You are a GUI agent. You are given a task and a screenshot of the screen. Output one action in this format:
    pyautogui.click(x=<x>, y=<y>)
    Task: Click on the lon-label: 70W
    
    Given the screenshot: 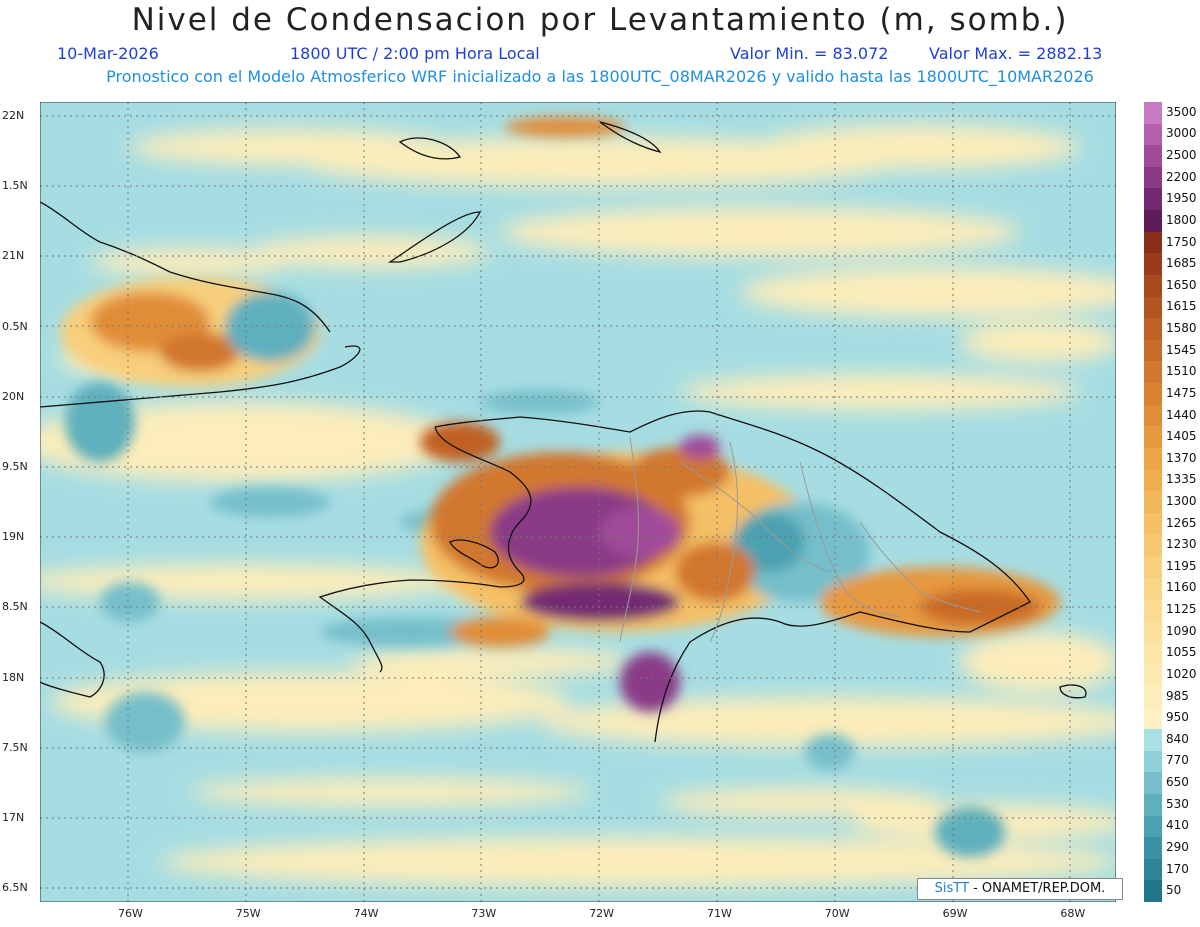 What is the action you would take?
    pyautogui.click(x=837, y=913)
    